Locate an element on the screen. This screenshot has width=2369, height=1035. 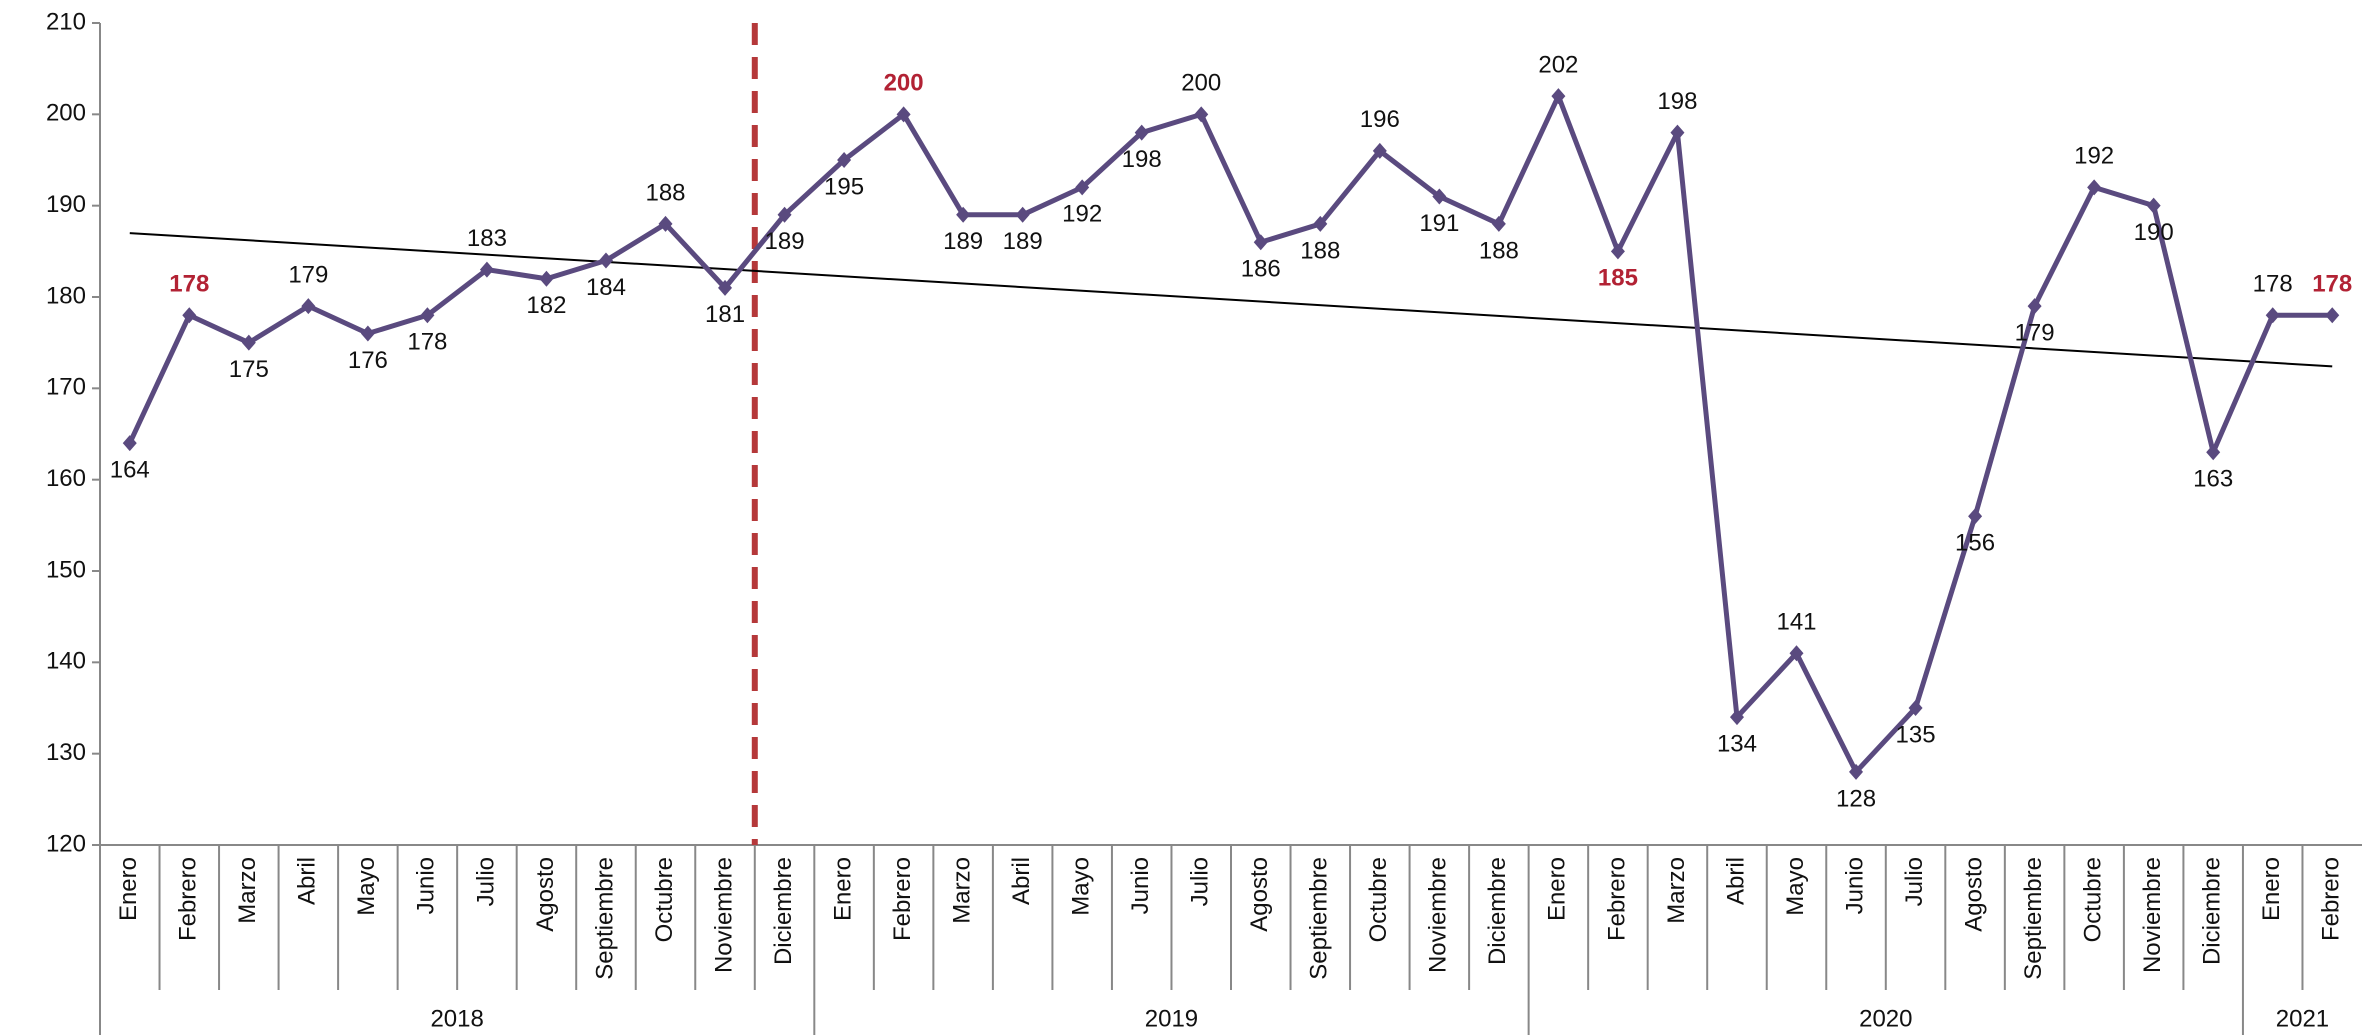
x-tick-label: Mayo is located at coordinates (1081, 886).